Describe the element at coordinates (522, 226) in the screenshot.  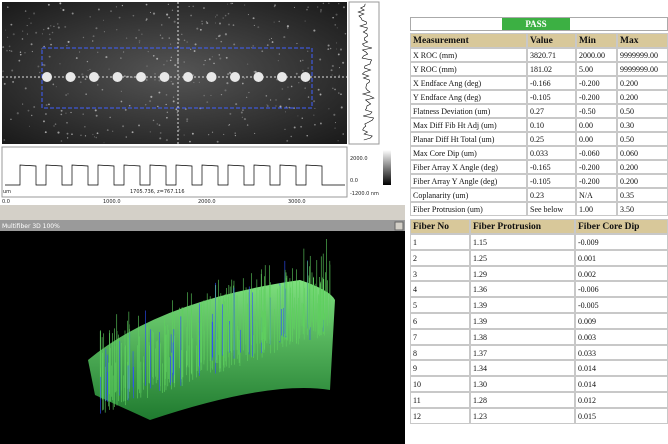
I see `column-header: Fiber Protrusion` at that location.